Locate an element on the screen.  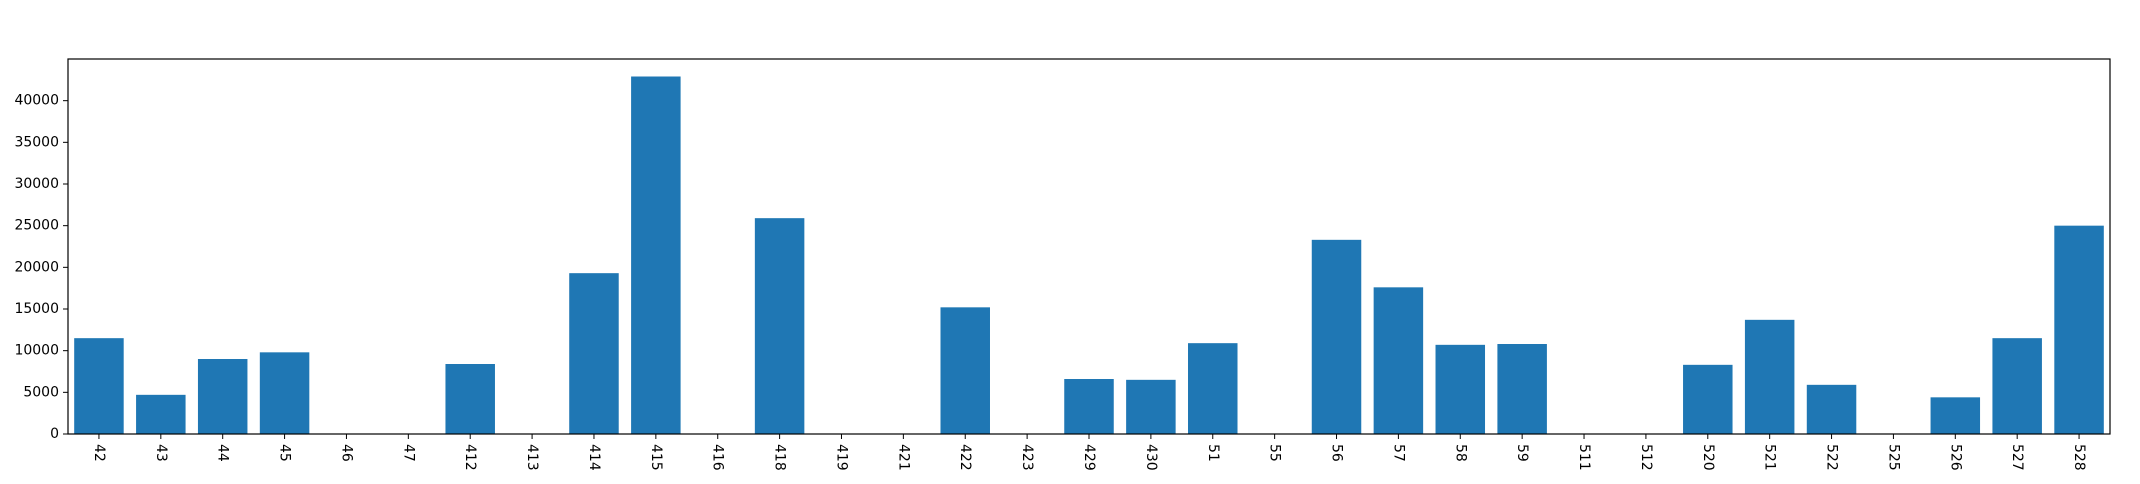
x-tick-label: 42 is located at coordinates (99, 453).